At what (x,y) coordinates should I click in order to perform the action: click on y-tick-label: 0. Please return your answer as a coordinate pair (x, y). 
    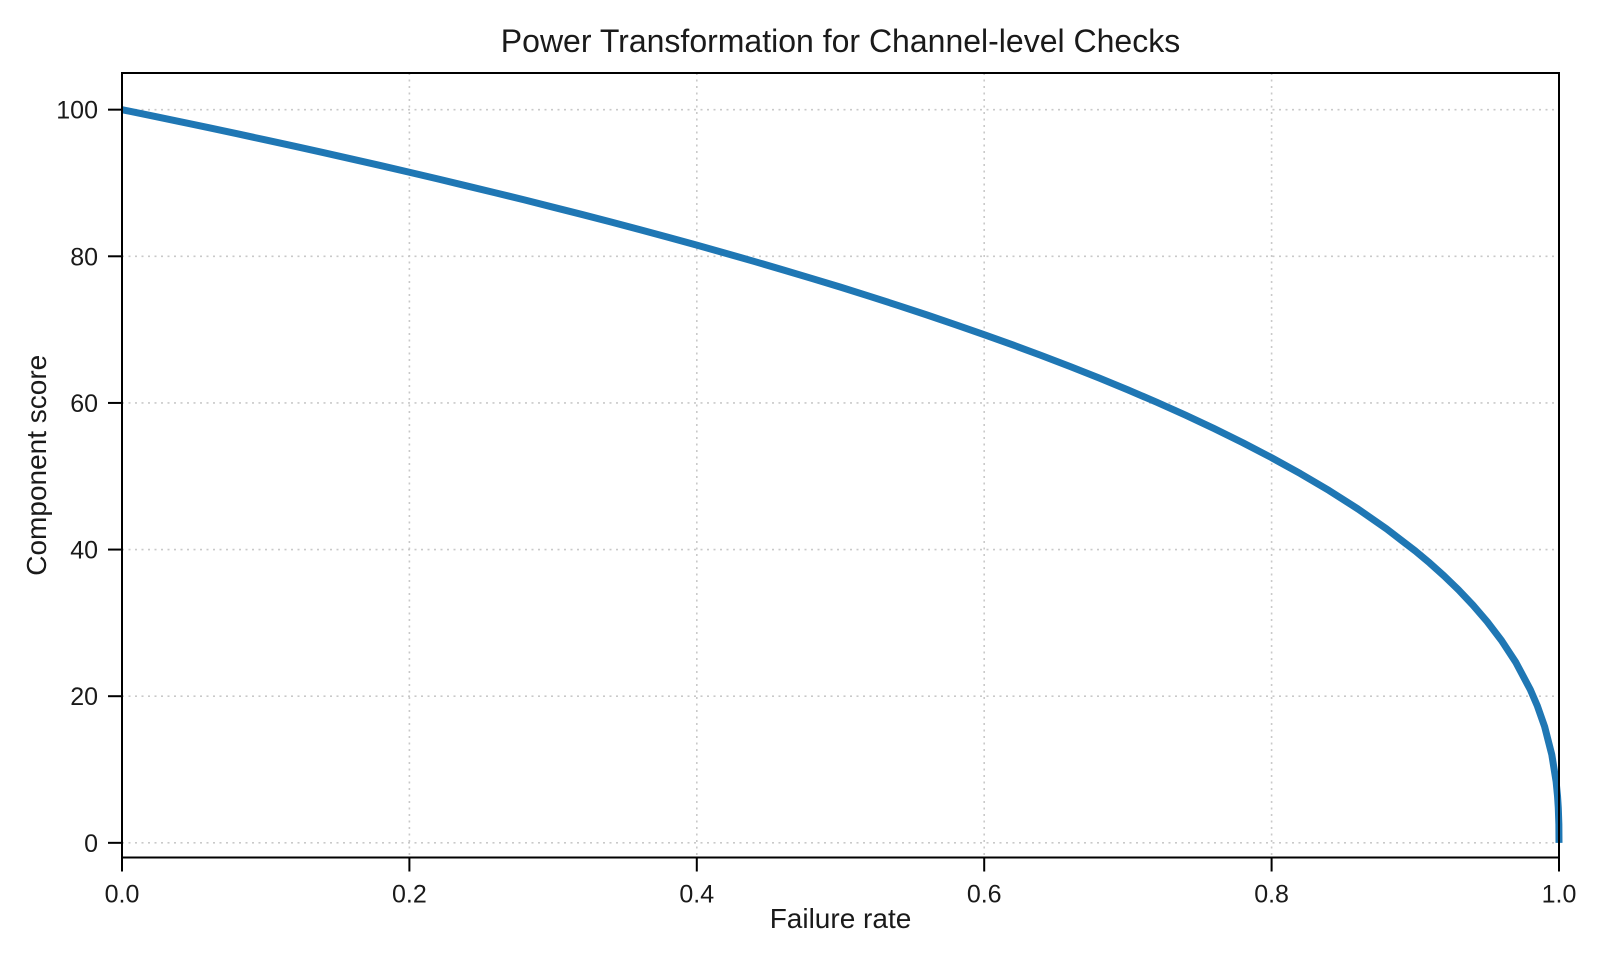
    Looking at the image, I should click on (91, 844).